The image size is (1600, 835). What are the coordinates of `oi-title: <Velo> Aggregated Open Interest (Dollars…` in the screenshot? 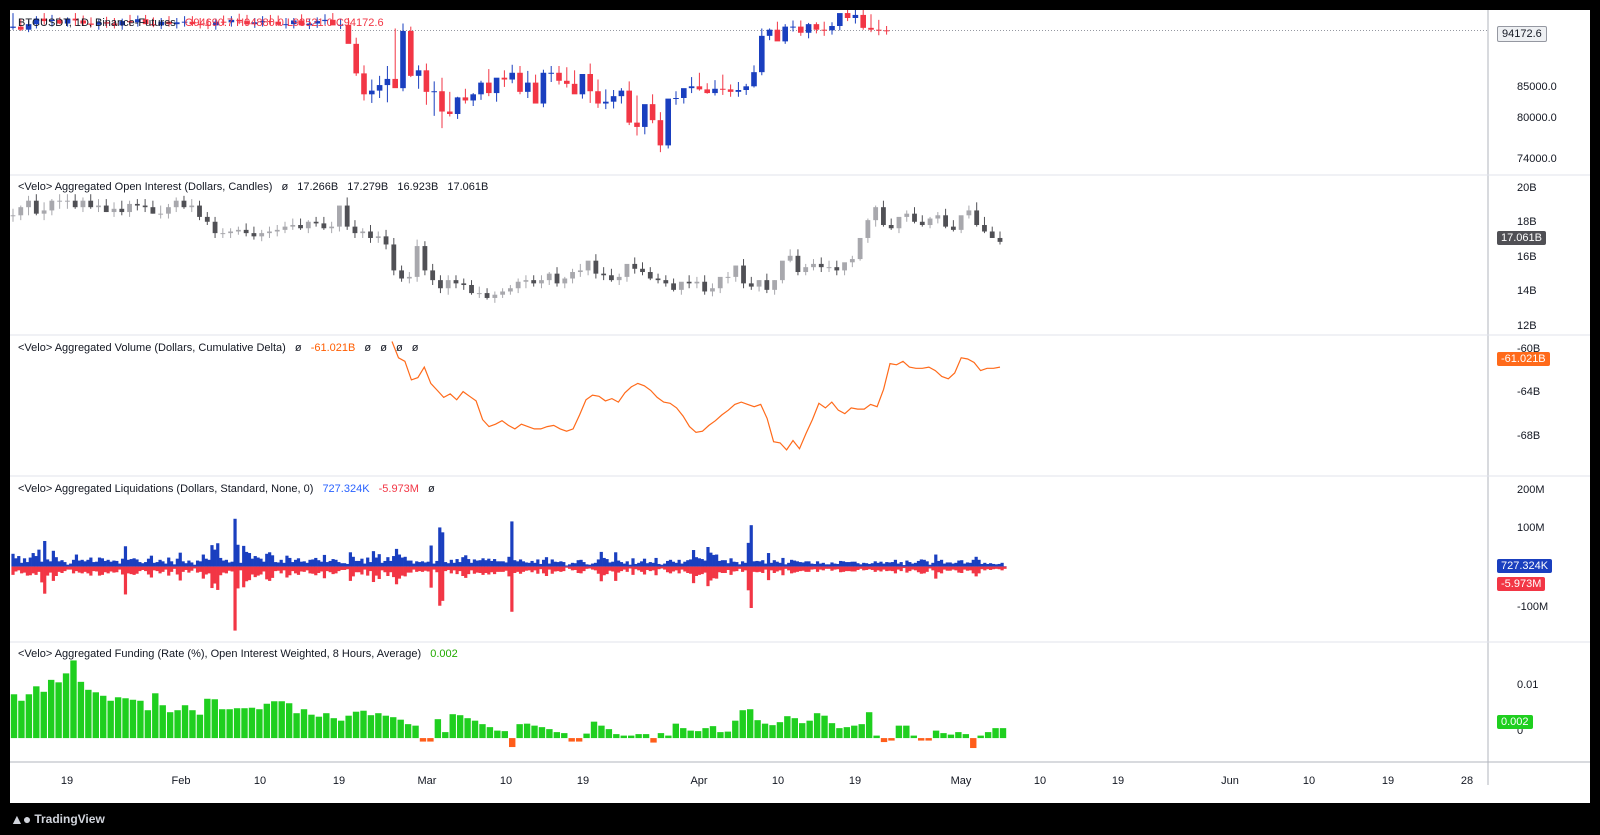 It's located at (145, 187).